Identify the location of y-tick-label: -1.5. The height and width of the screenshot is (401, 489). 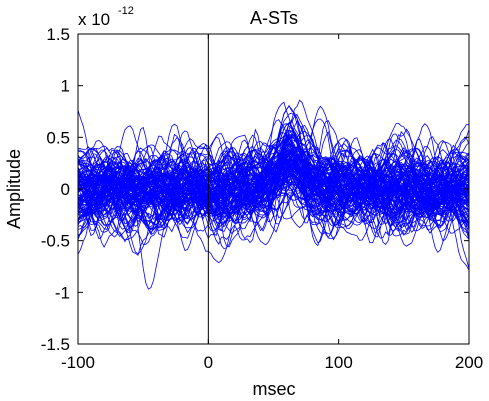
(55, 344).